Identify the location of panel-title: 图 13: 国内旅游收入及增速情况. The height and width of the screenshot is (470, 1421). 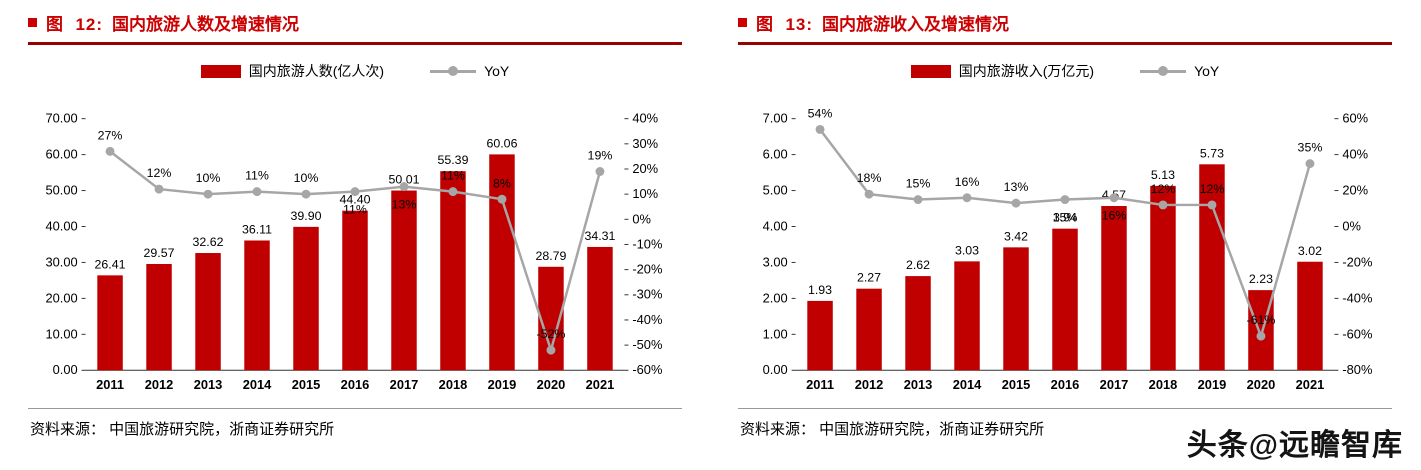
(1065, 25).